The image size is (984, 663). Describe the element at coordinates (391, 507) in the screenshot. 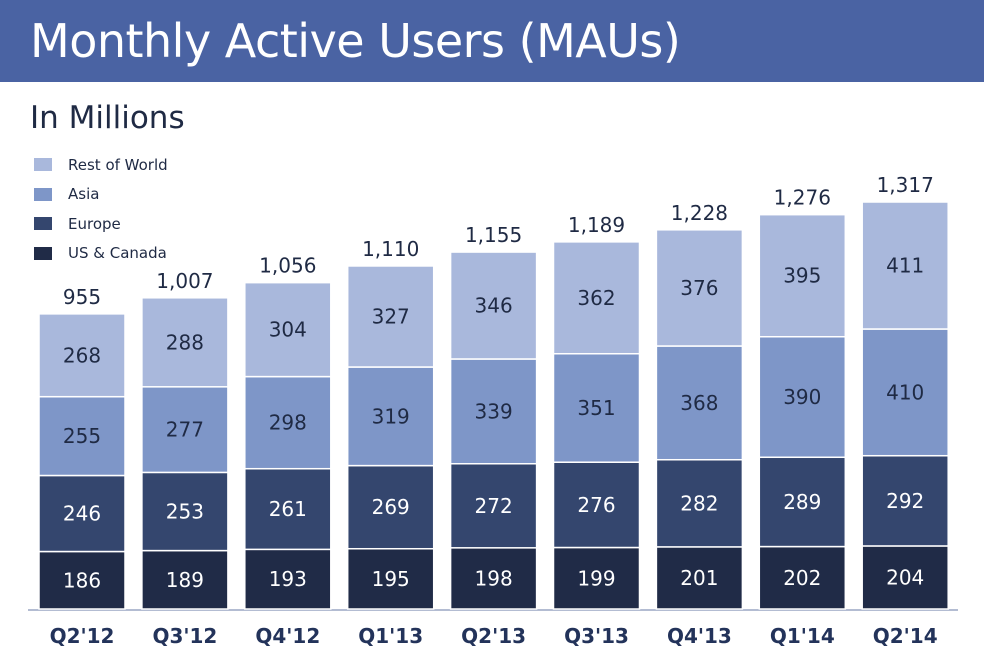

I see `data-label-europe: 269` at that location.